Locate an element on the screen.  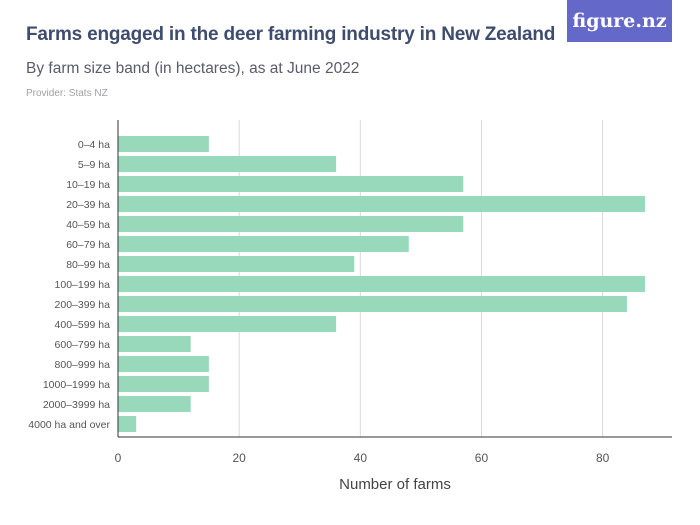
provider-credit: Provider: Stats NZ is located at coordinates (67, 93).